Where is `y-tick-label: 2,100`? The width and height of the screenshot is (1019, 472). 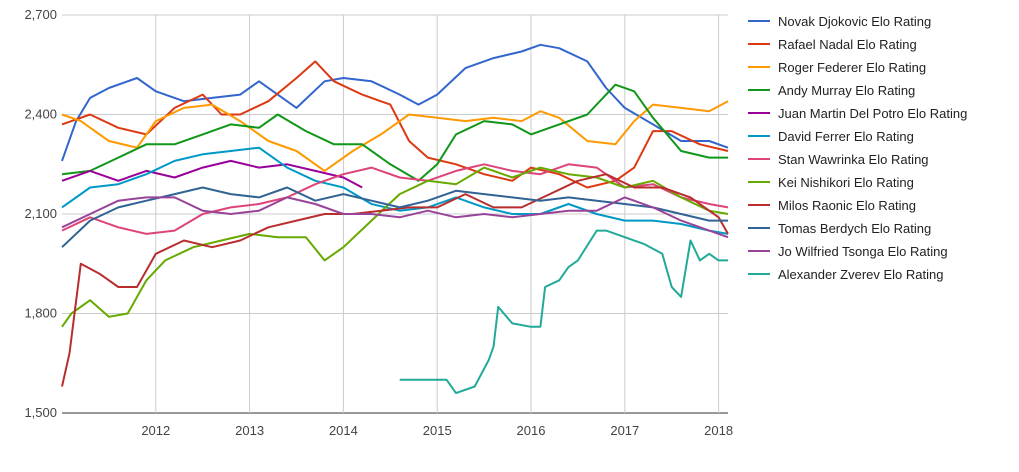
y-tick-label: 2,100 is located at coordinates (40, 213).